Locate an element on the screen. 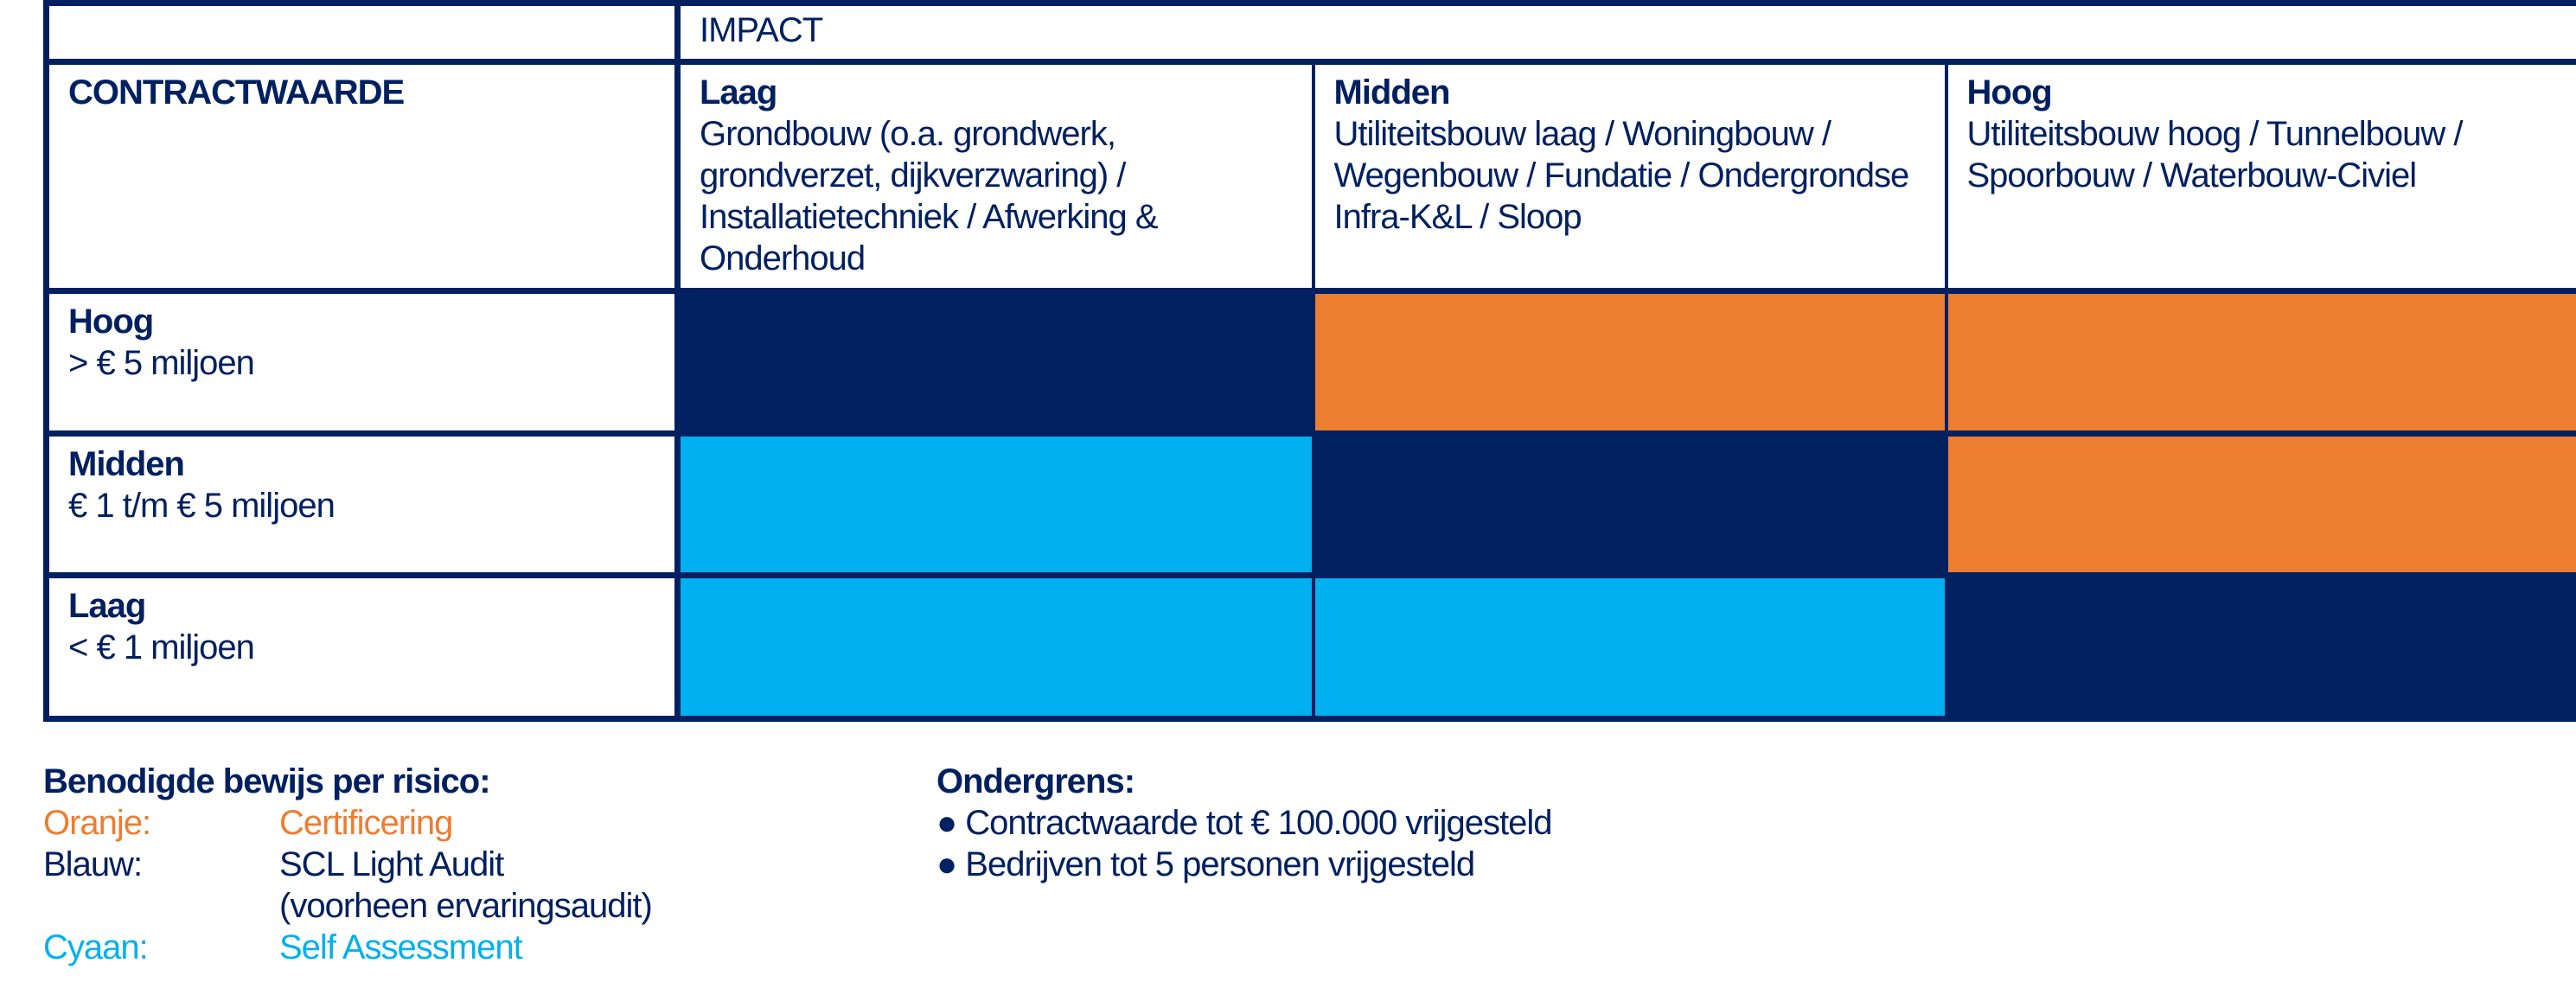  legend-item-cyaan: Cyaan: Self Assessment is located at coordinates (283, 947).